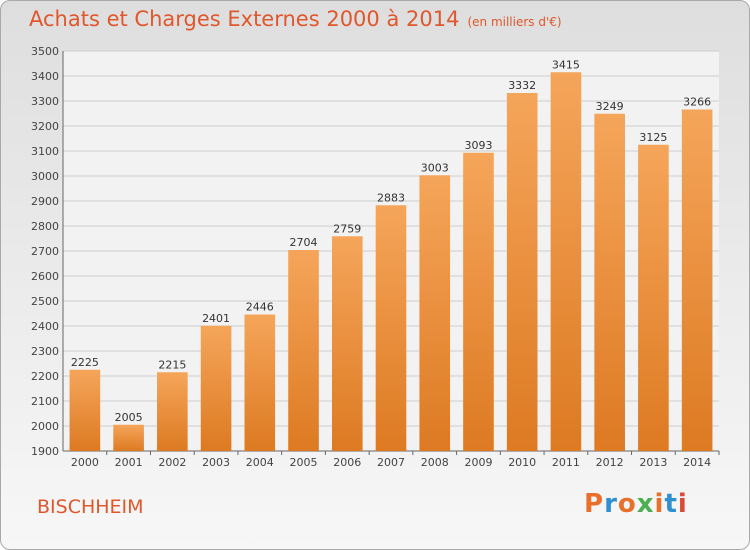 Image resolution: width=750 pixels, height=550 pixels. I want to click on data-label: 3415, so click(566, 64).